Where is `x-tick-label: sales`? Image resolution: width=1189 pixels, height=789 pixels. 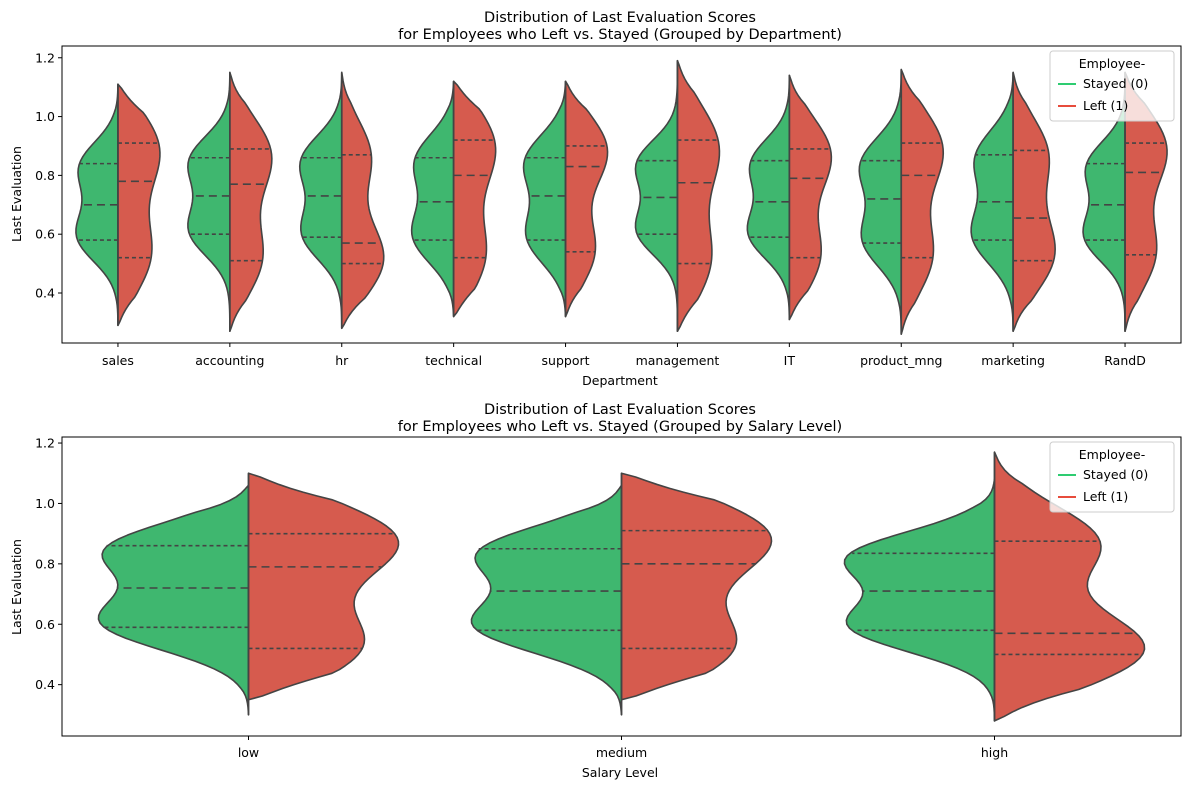 x-tick-label: sales is located at coordinates (118, 360).